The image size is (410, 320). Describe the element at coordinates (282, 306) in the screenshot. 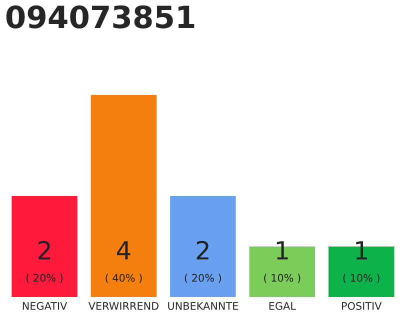

I see `x-tick-label: EGAL` at that location.